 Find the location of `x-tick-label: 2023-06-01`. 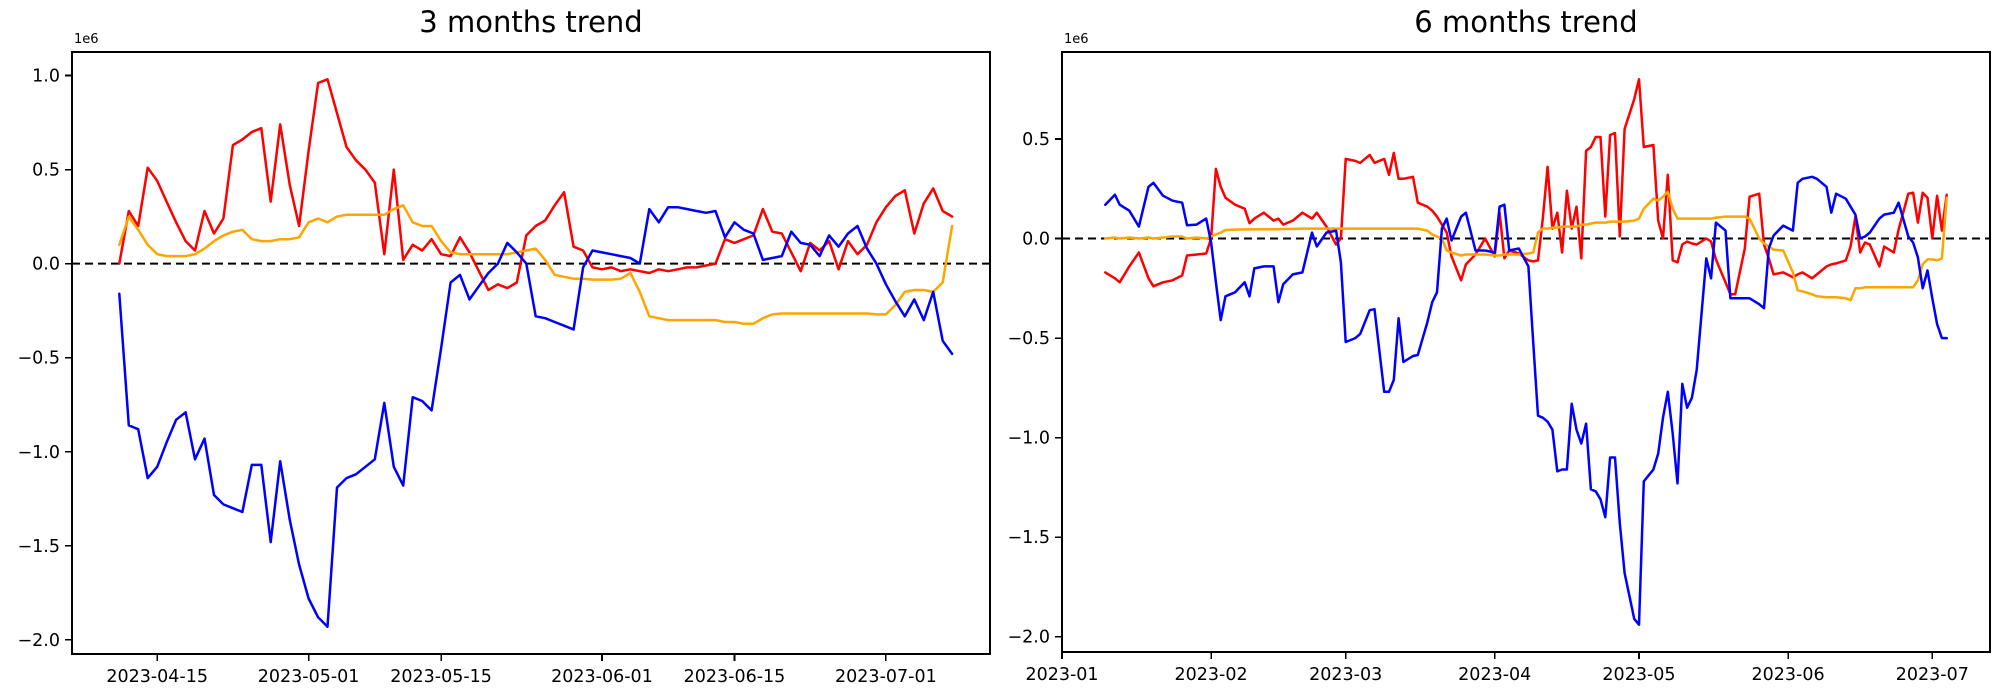

x-tick-label: 2023-06-01 is located at coordinates (602, 677).